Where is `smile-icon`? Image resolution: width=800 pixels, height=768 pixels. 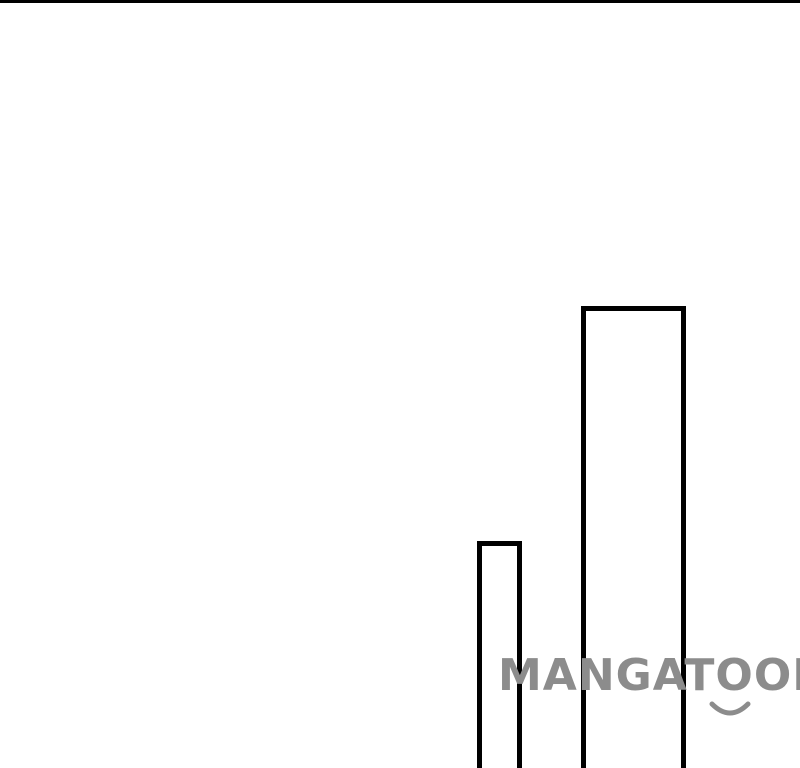 smile-icon is located at coordinates (730, 708).